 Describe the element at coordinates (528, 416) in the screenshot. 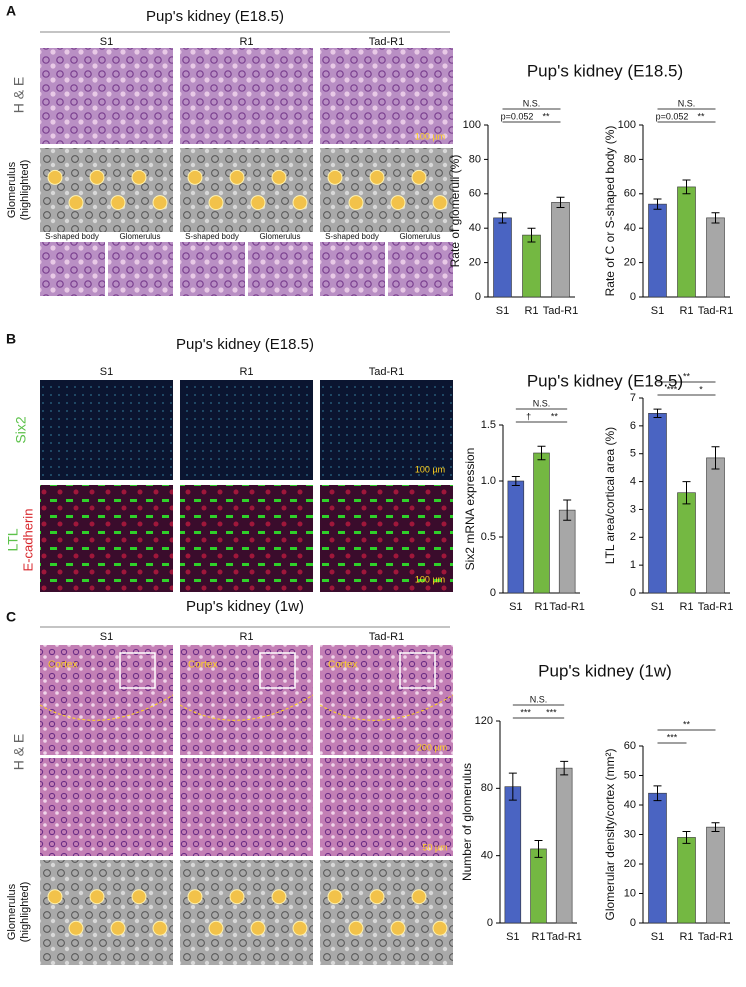

I see `significance-label: †` at that location.